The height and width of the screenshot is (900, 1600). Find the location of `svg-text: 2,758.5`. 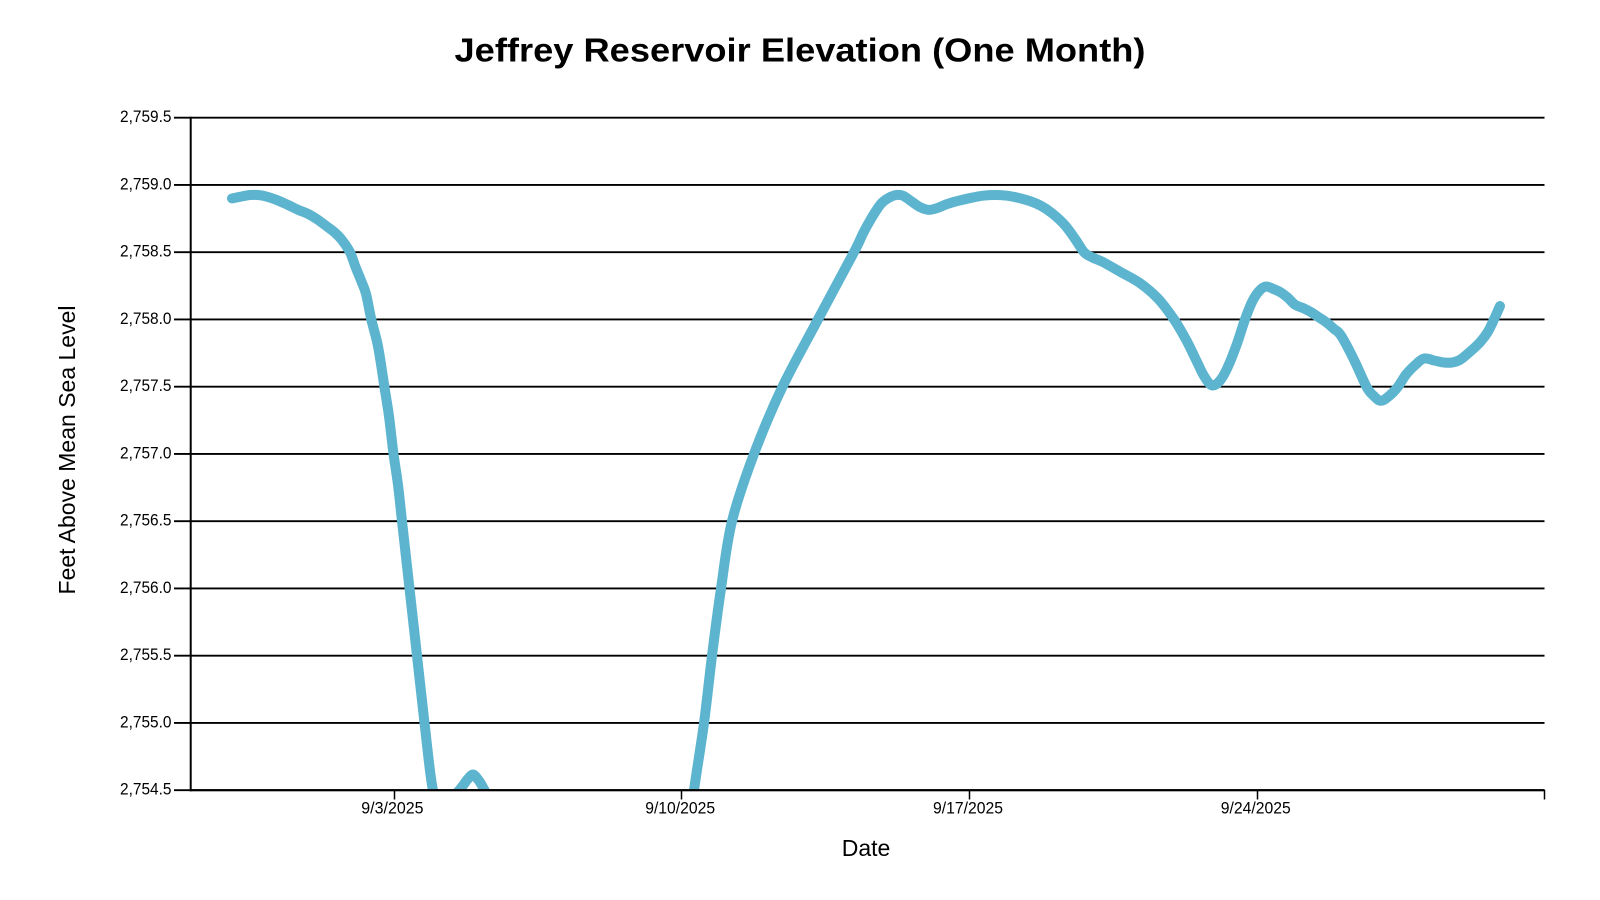

svg-text: 2,758.5 is located at coordinates (146, 251).